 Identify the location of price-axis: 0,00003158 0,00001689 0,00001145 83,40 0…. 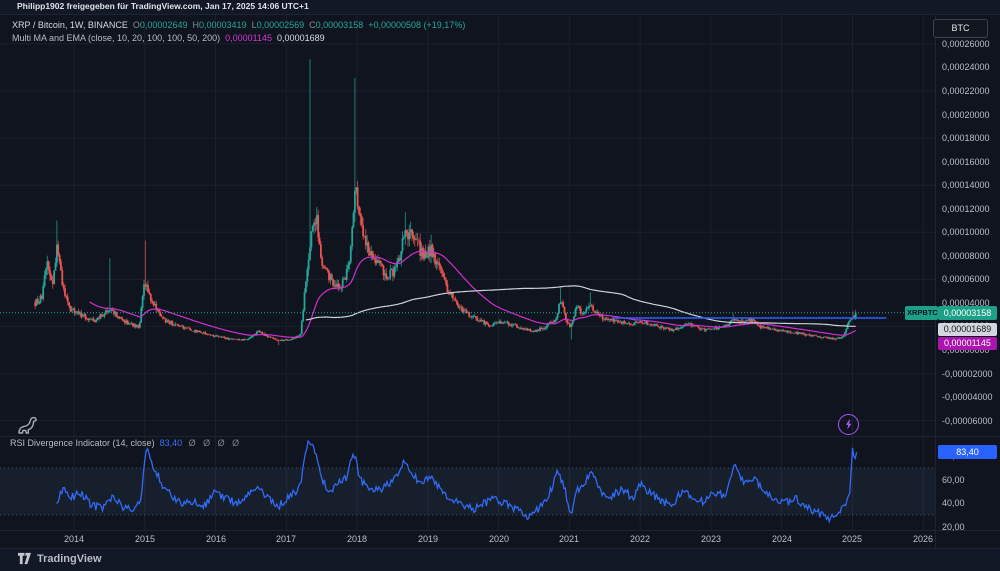
(967, 274).